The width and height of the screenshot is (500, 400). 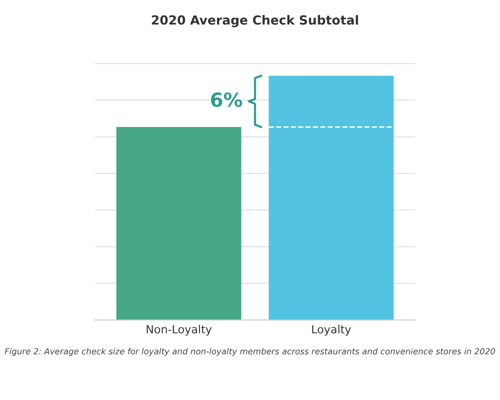 What do you see at coordinates (250, 352) in the screenshot?
I see `caption: Figure 2: Average check size for loyalty and non-loyalty members across restaurants and convenience stores in 2020` at bounding box center [250, 352].